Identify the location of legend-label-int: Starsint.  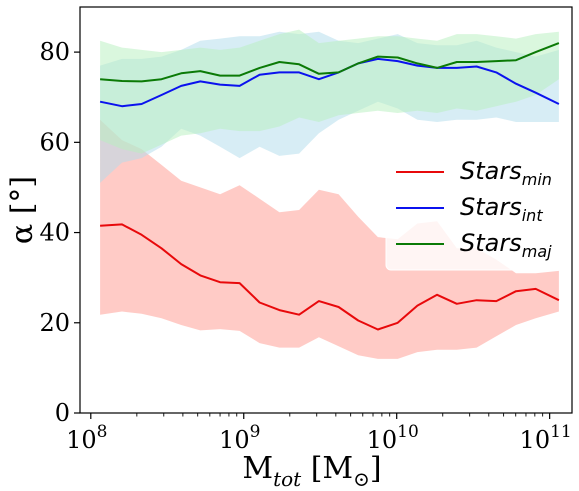
(501, 209).